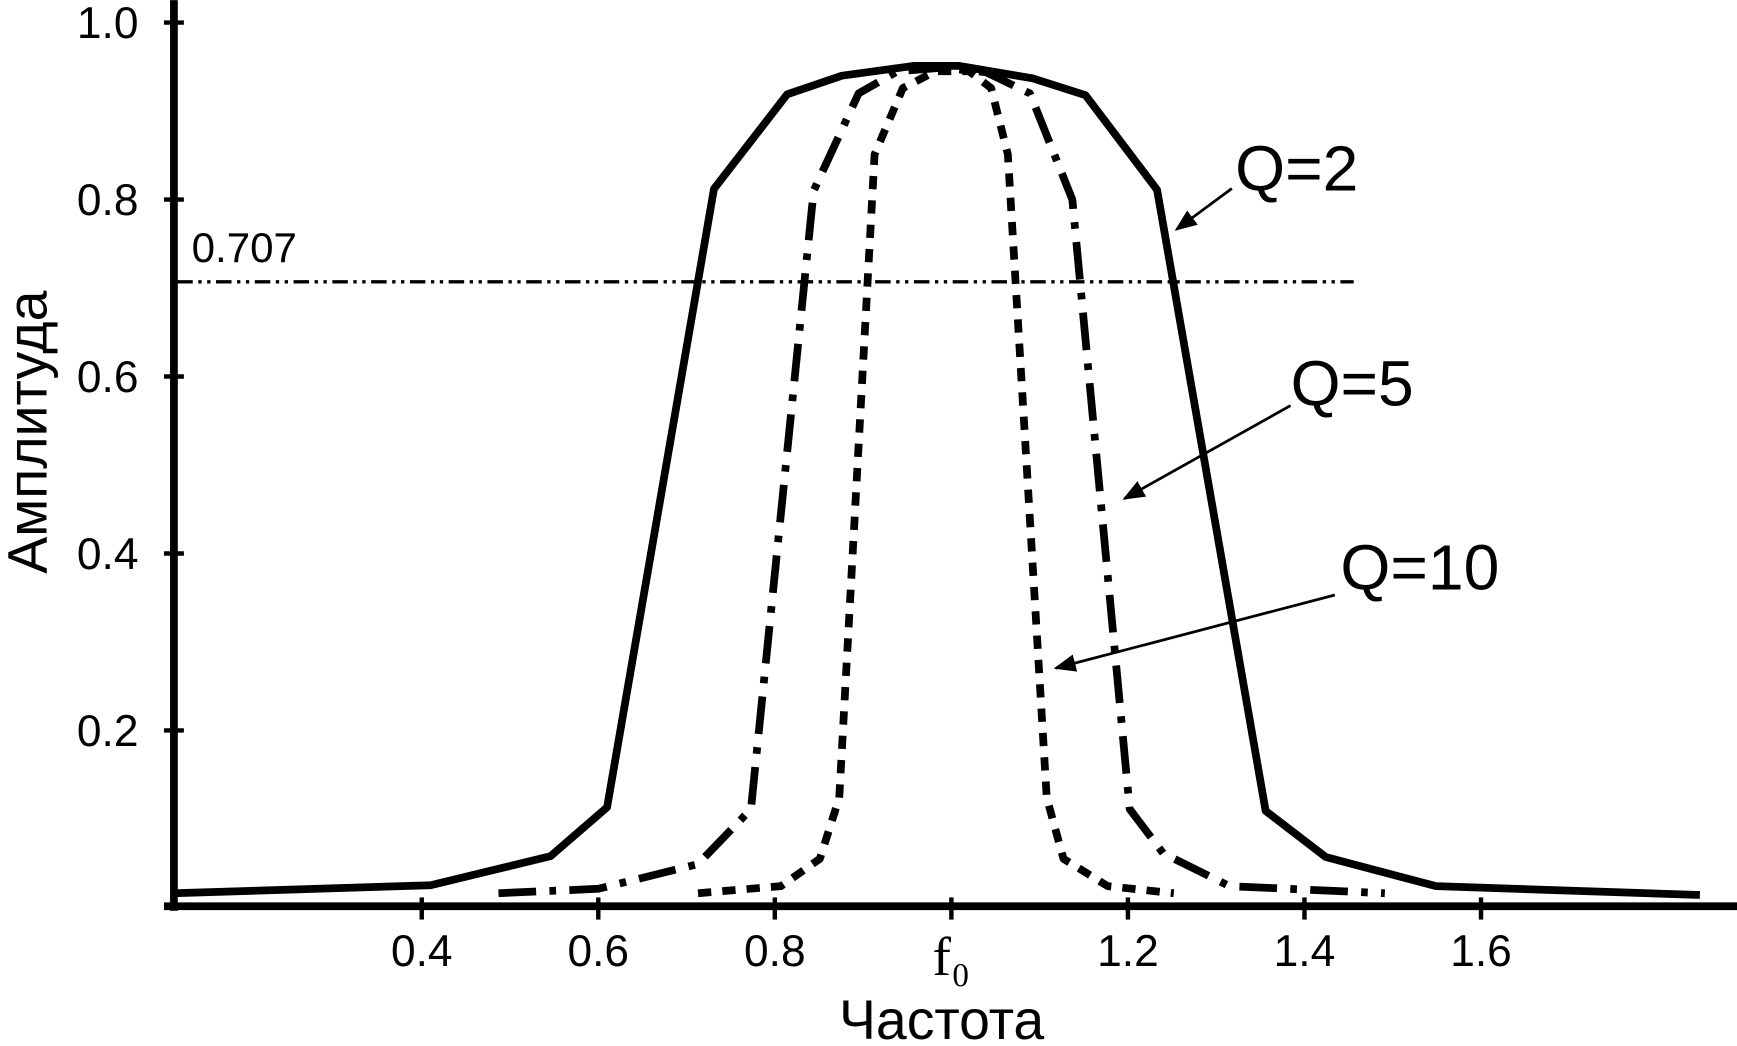 The height and width of the screenshot is (1046, 1737). I want to click on y-tick-label: 0.2, so click(108, 731).